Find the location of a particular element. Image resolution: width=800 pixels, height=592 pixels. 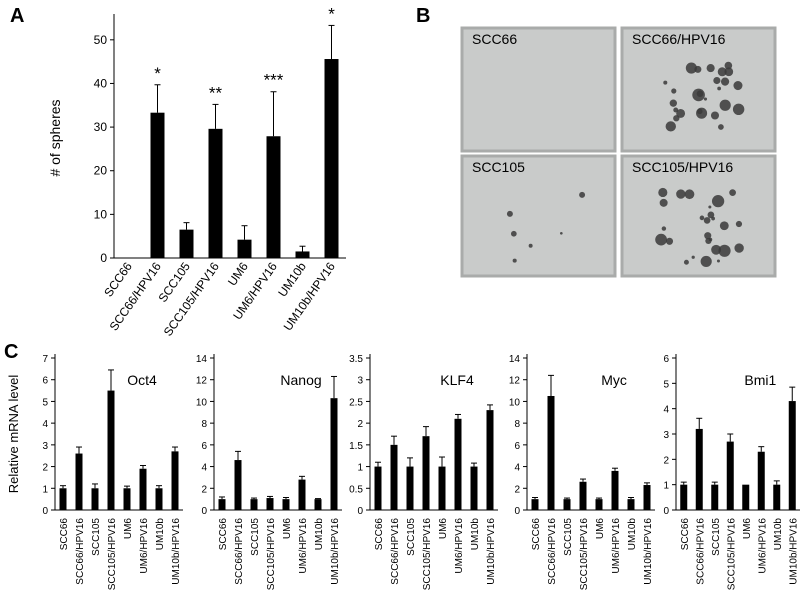

photo-label: SCC105 is located at coordinates (498, 167).